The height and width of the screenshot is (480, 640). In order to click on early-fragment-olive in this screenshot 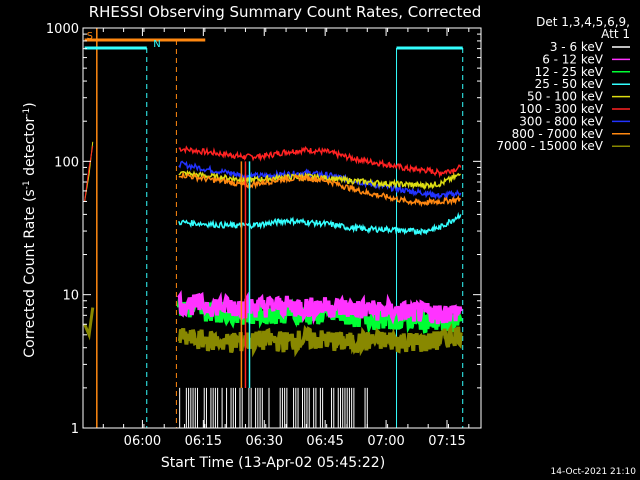, I will do `click(89, 324)`.